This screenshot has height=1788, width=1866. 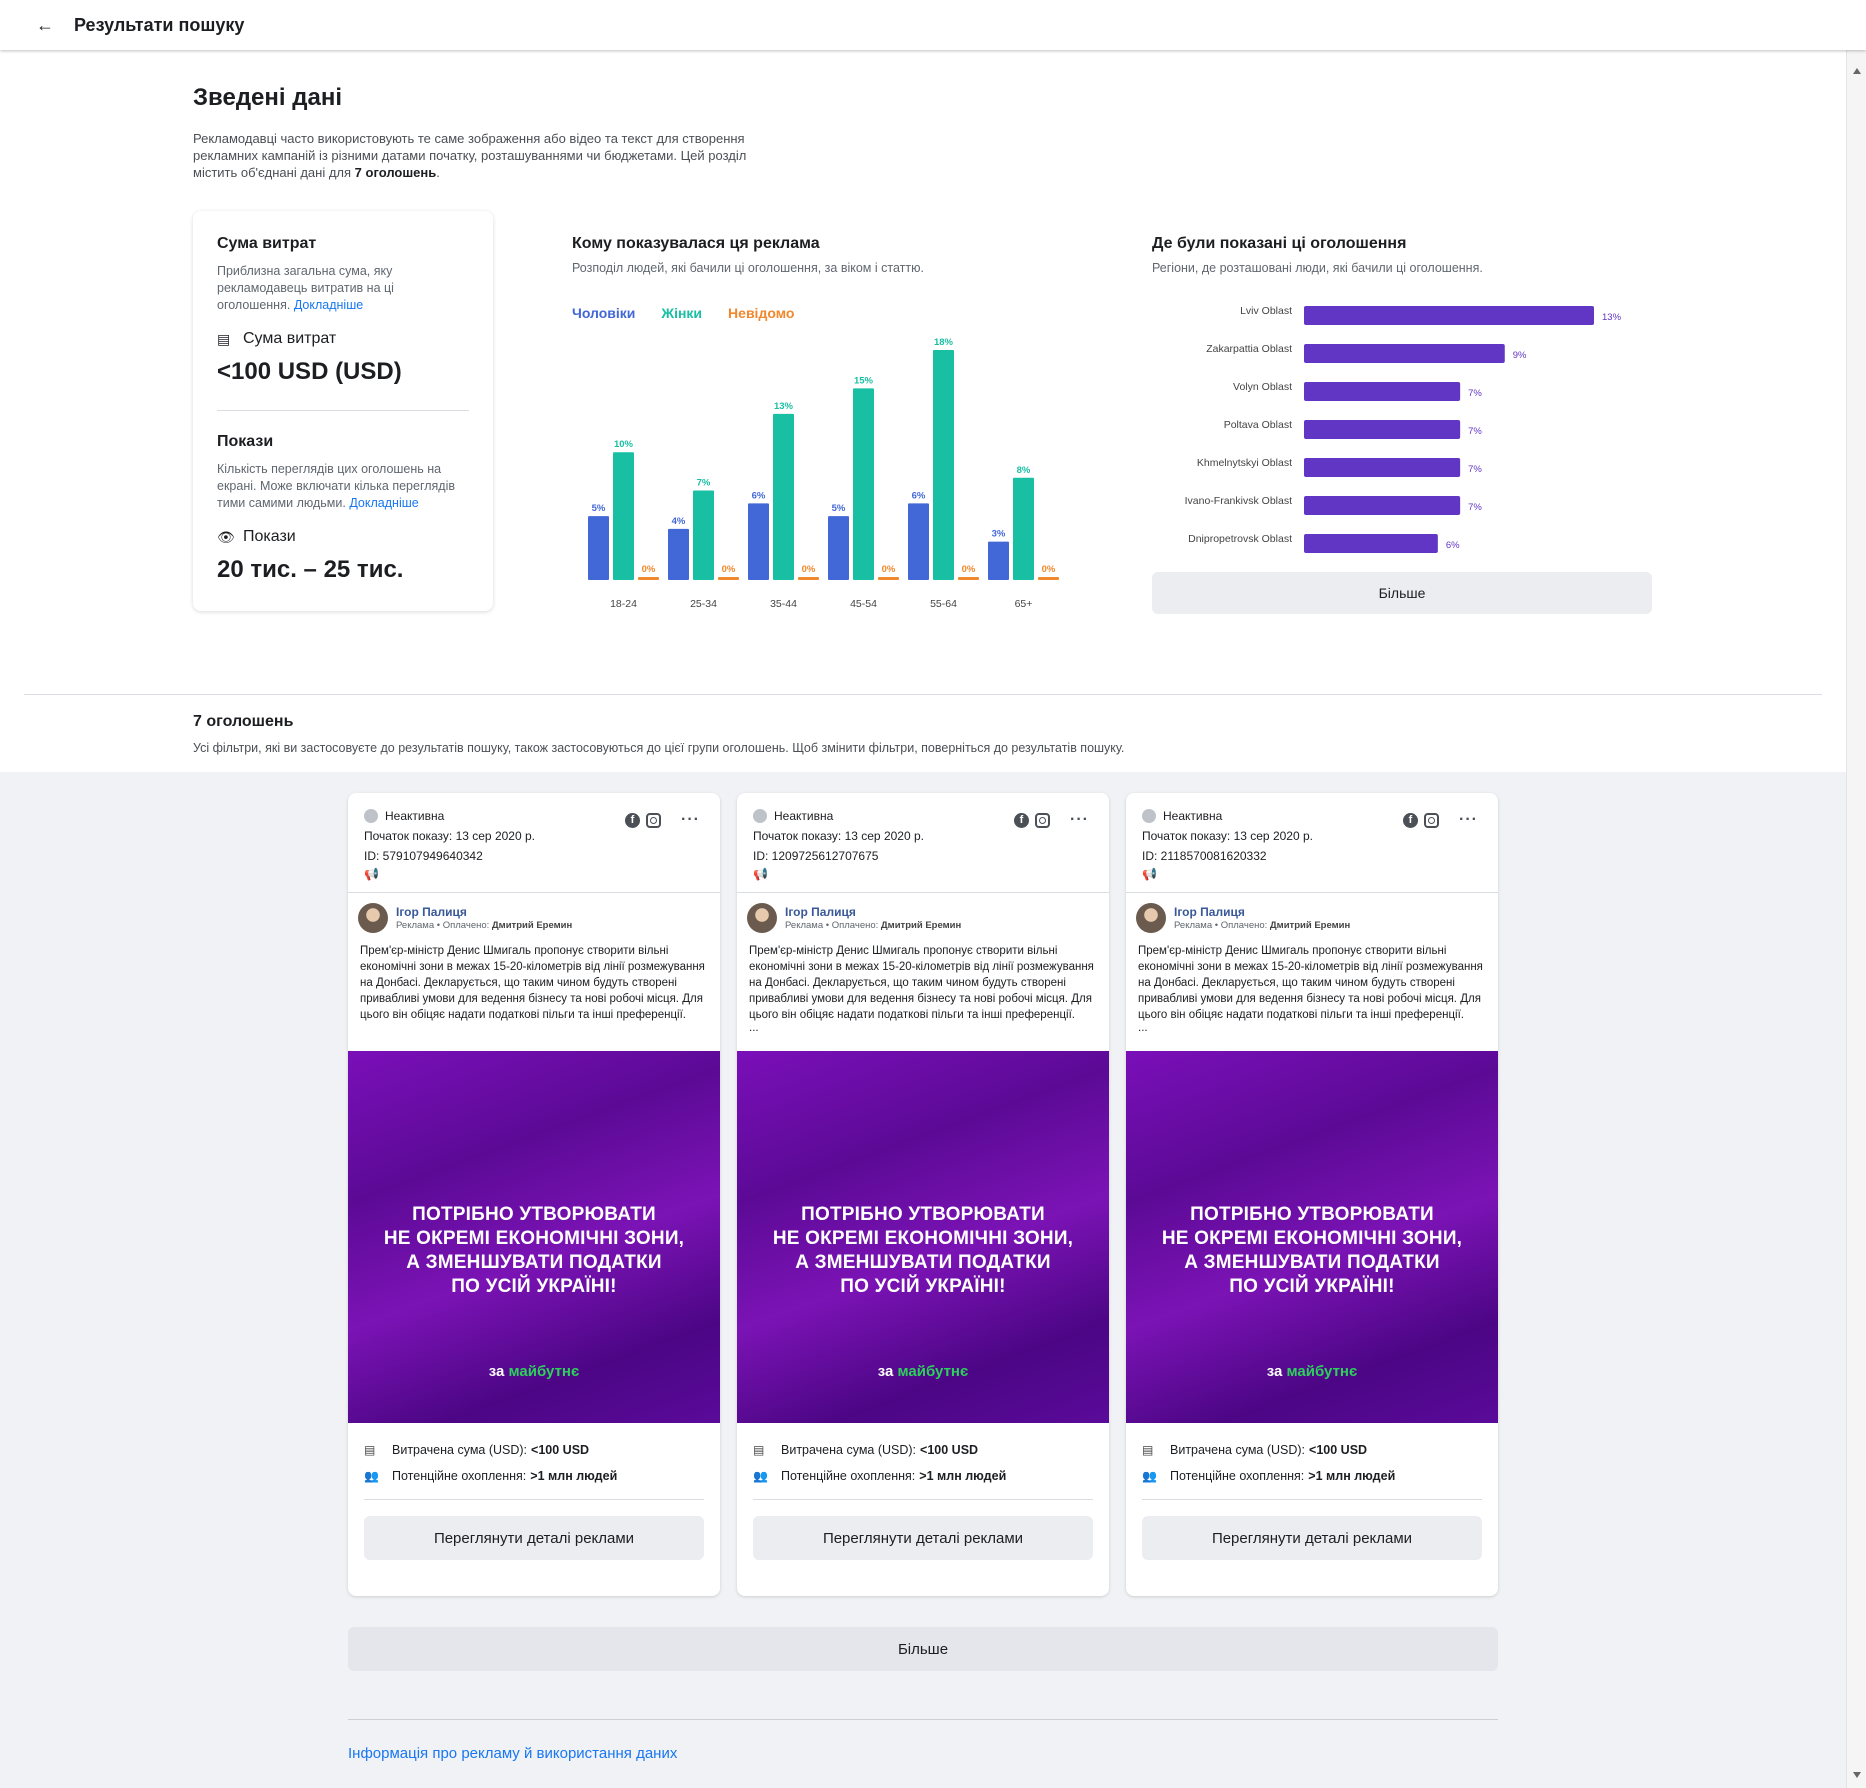 What do you see at coordinates (1352, 1476) in the screenshot?
I see `ad-reach-value: >1 млн людей` at bounding box center [1352, 1476].